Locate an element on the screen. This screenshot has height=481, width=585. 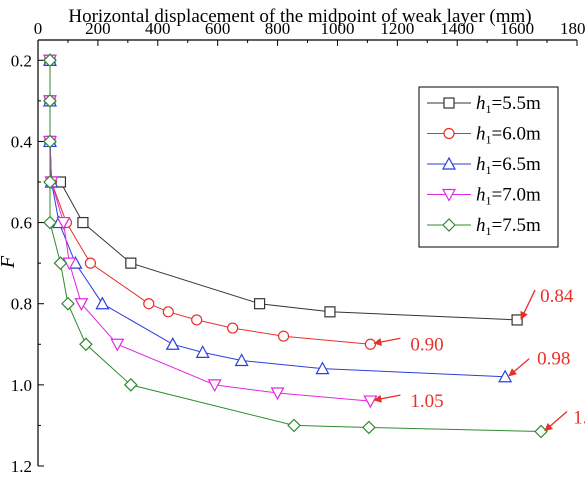
legend-item: h1=6.5m is located at coordinates (484, 165).